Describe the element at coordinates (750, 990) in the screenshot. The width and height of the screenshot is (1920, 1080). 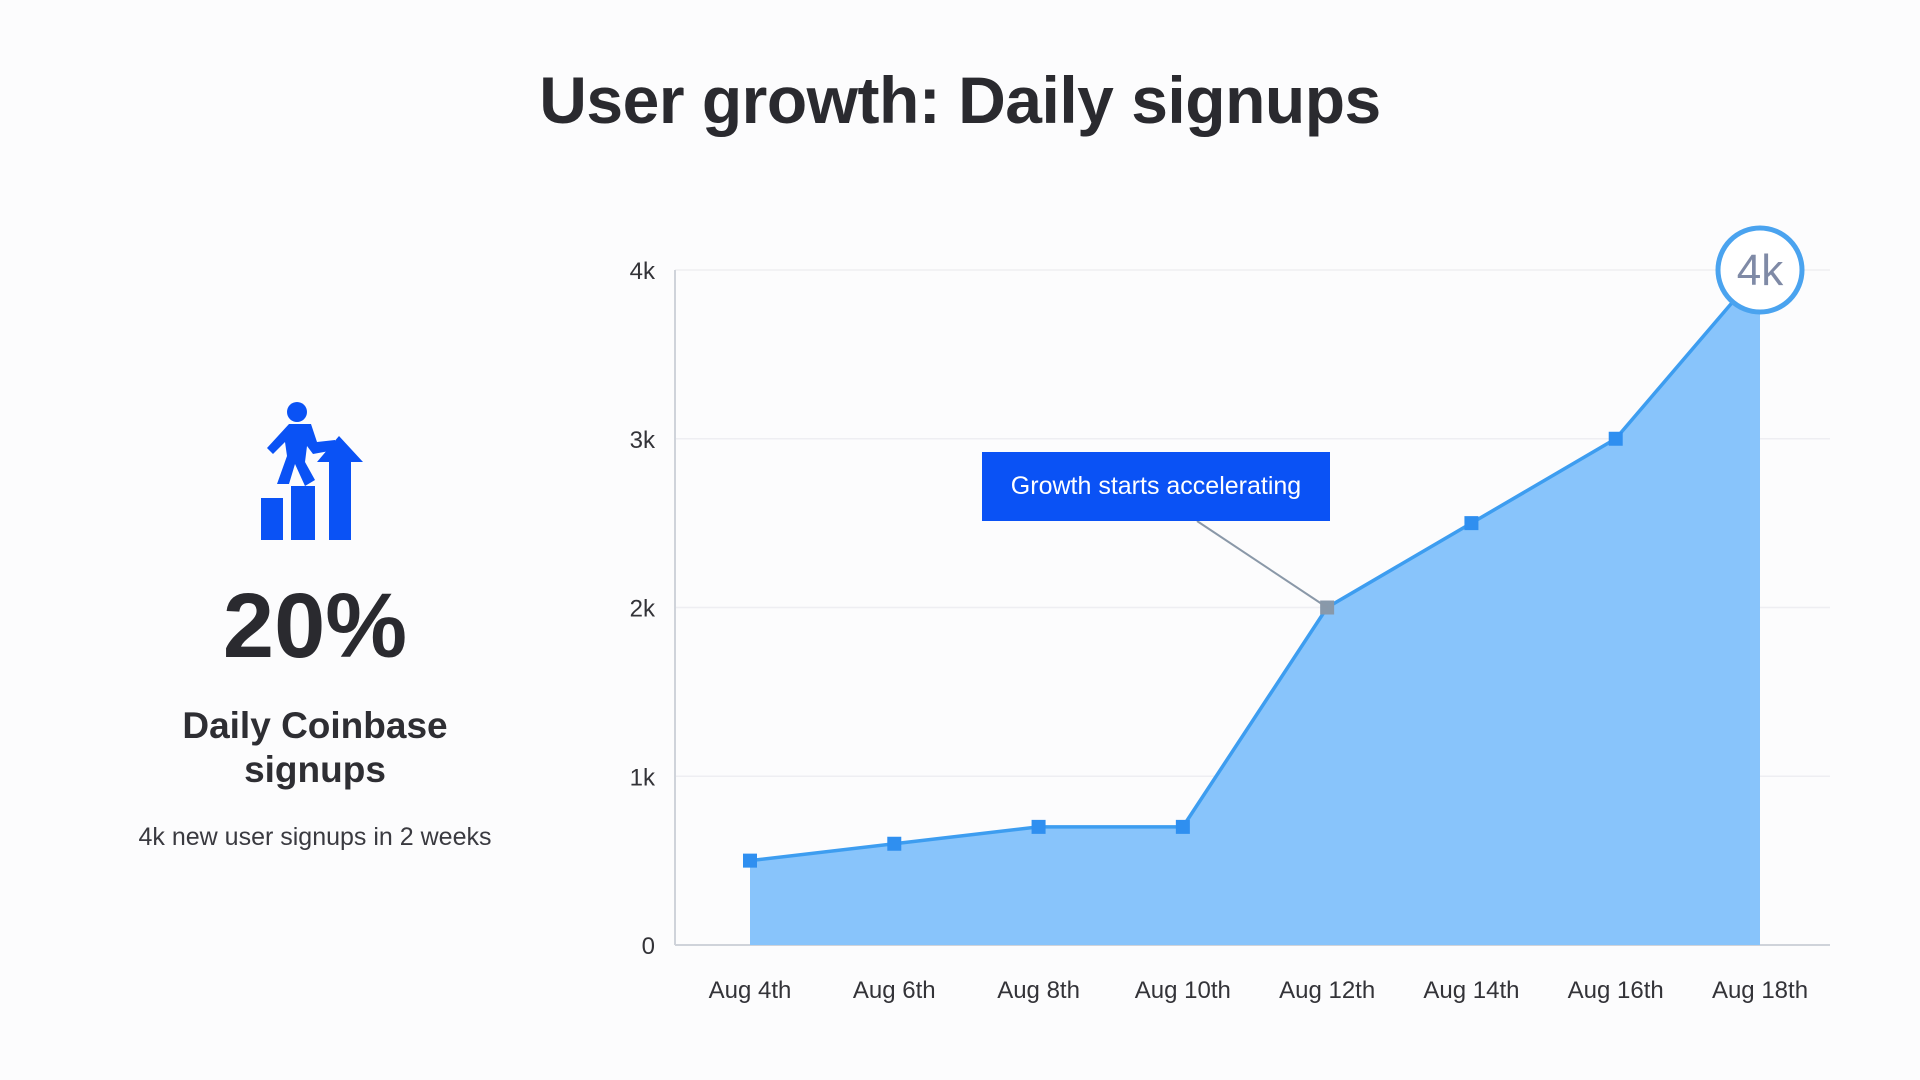
I see `x-tick-label: Aug 4th` at that location.